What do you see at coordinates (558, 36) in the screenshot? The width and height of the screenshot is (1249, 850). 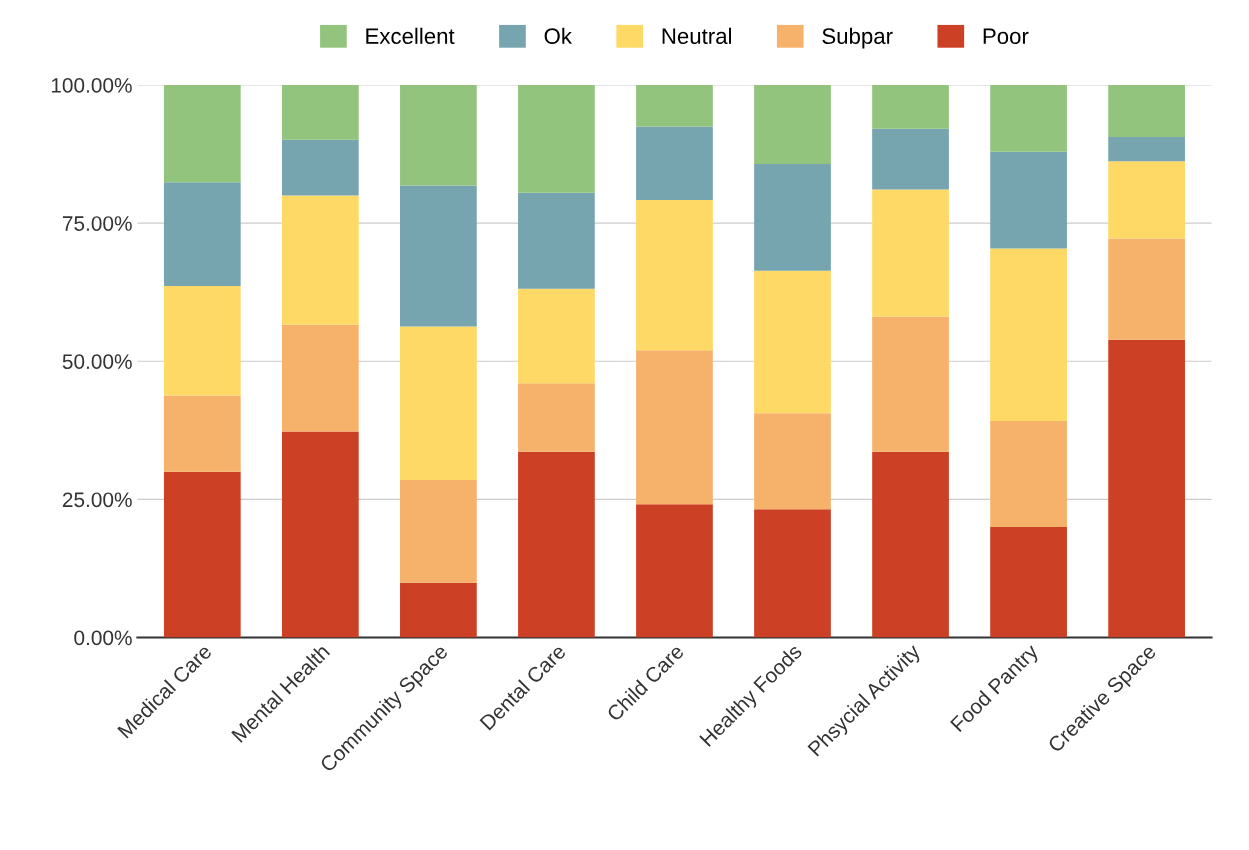 I see `legend-label: Ok` at bounding box center [558, 36].